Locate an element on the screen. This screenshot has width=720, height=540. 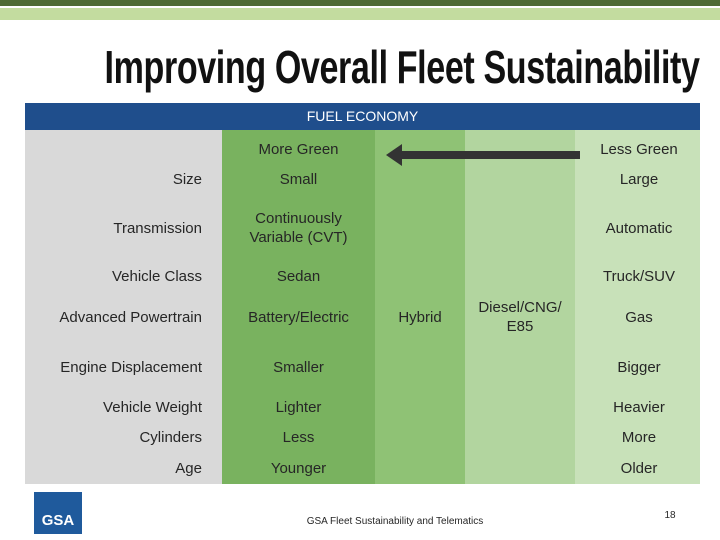
cell: Bigger is located at coordinates (639, 367).